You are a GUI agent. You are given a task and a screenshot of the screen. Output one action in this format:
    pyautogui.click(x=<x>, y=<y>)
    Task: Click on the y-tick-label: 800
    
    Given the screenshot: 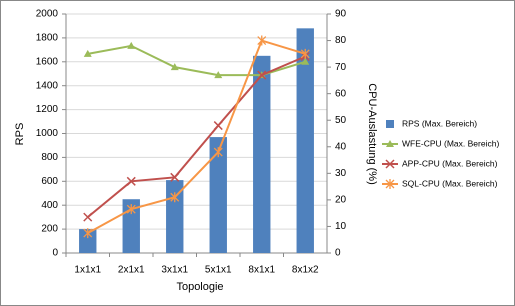 What is the action you would take?
    pyautogui.click(x=49, y=157)
    